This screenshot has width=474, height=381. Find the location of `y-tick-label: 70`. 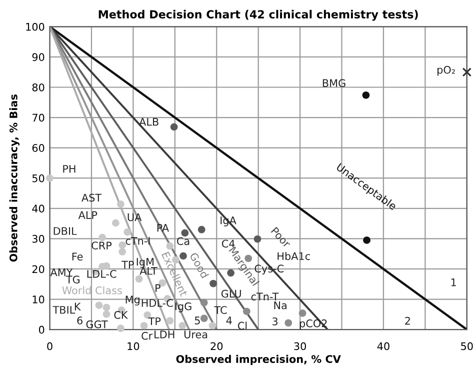

y-tick-label: 70 is located at coordinates (38, 118).